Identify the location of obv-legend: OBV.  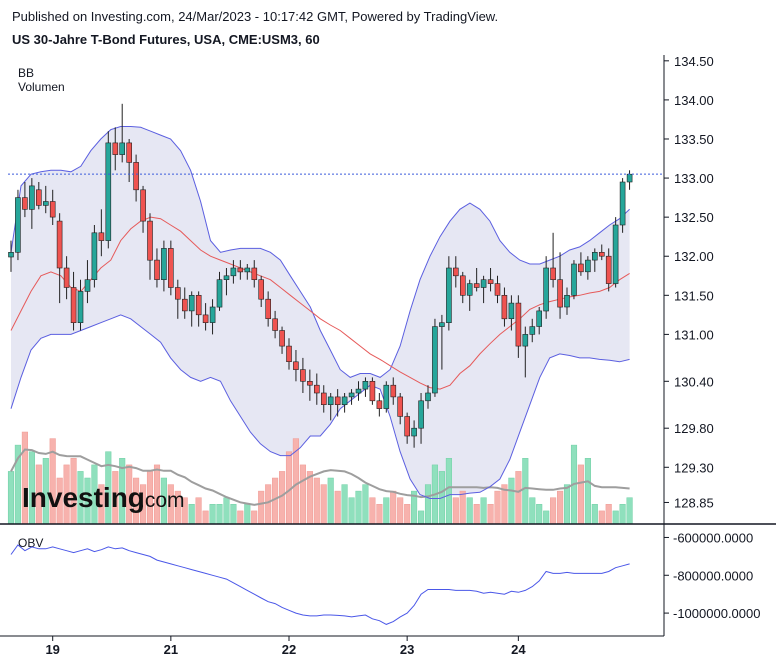
(31, 543).